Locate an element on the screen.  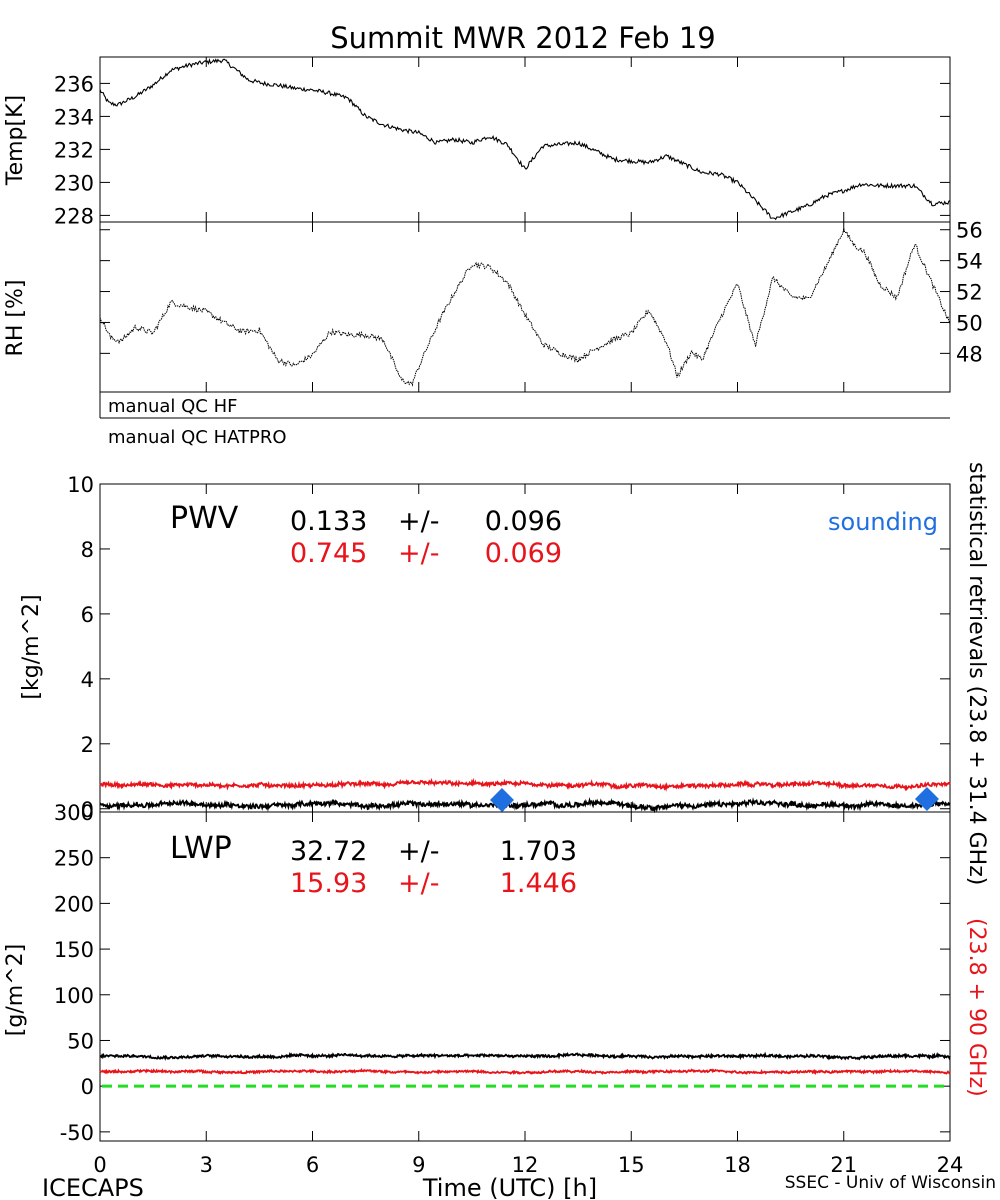
lwp-red-pm: +/- is located at coordinates (418, 883).